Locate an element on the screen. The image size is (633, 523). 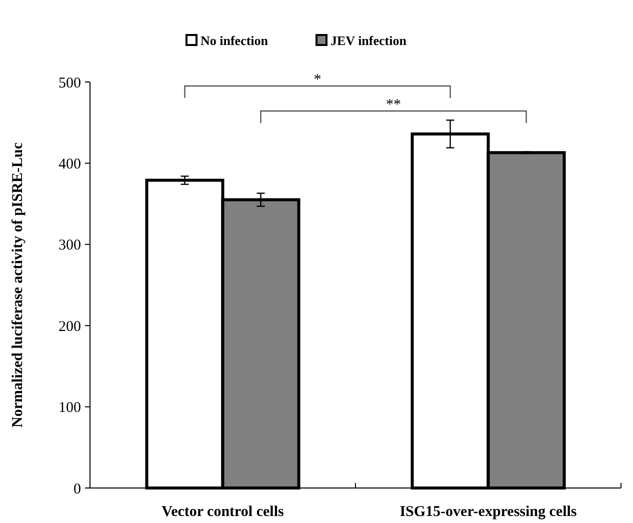
y-tick-label: 400 is located at coordinates (69, 164).